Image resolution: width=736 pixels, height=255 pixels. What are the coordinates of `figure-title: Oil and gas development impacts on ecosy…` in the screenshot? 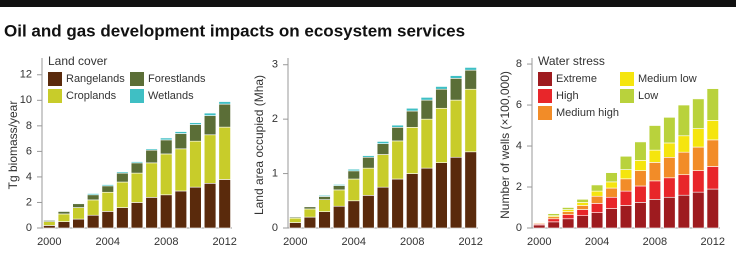 It's located at (234, 30).